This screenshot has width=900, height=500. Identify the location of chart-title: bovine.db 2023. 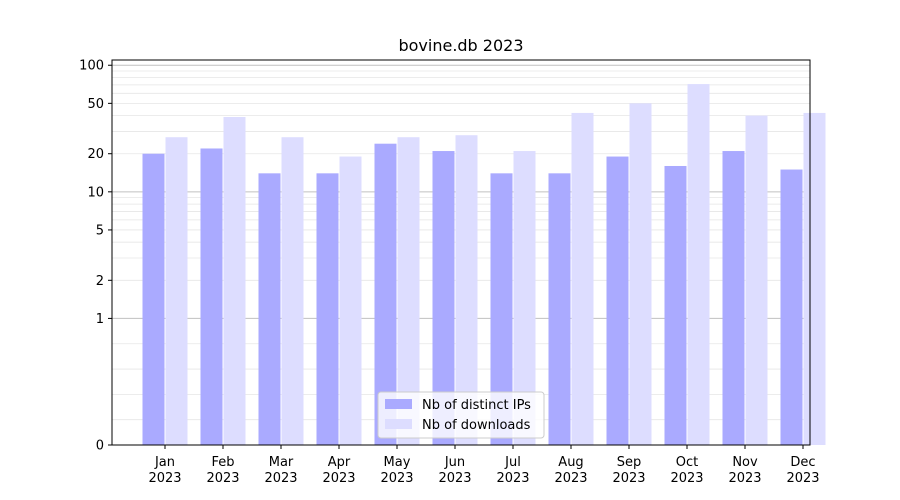
(460, 45).